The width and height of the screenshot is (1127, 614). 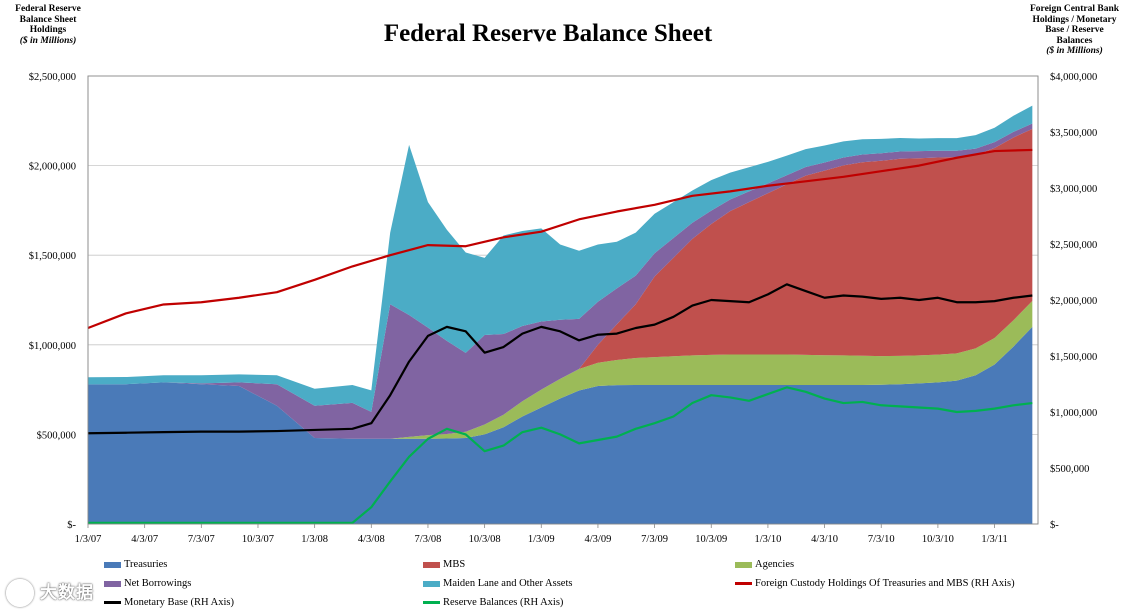 What do you see at coordinates (994, 539) in the screenshot?
I see `x-tick-label: 1/3/11` at bounding box center [994, 539].